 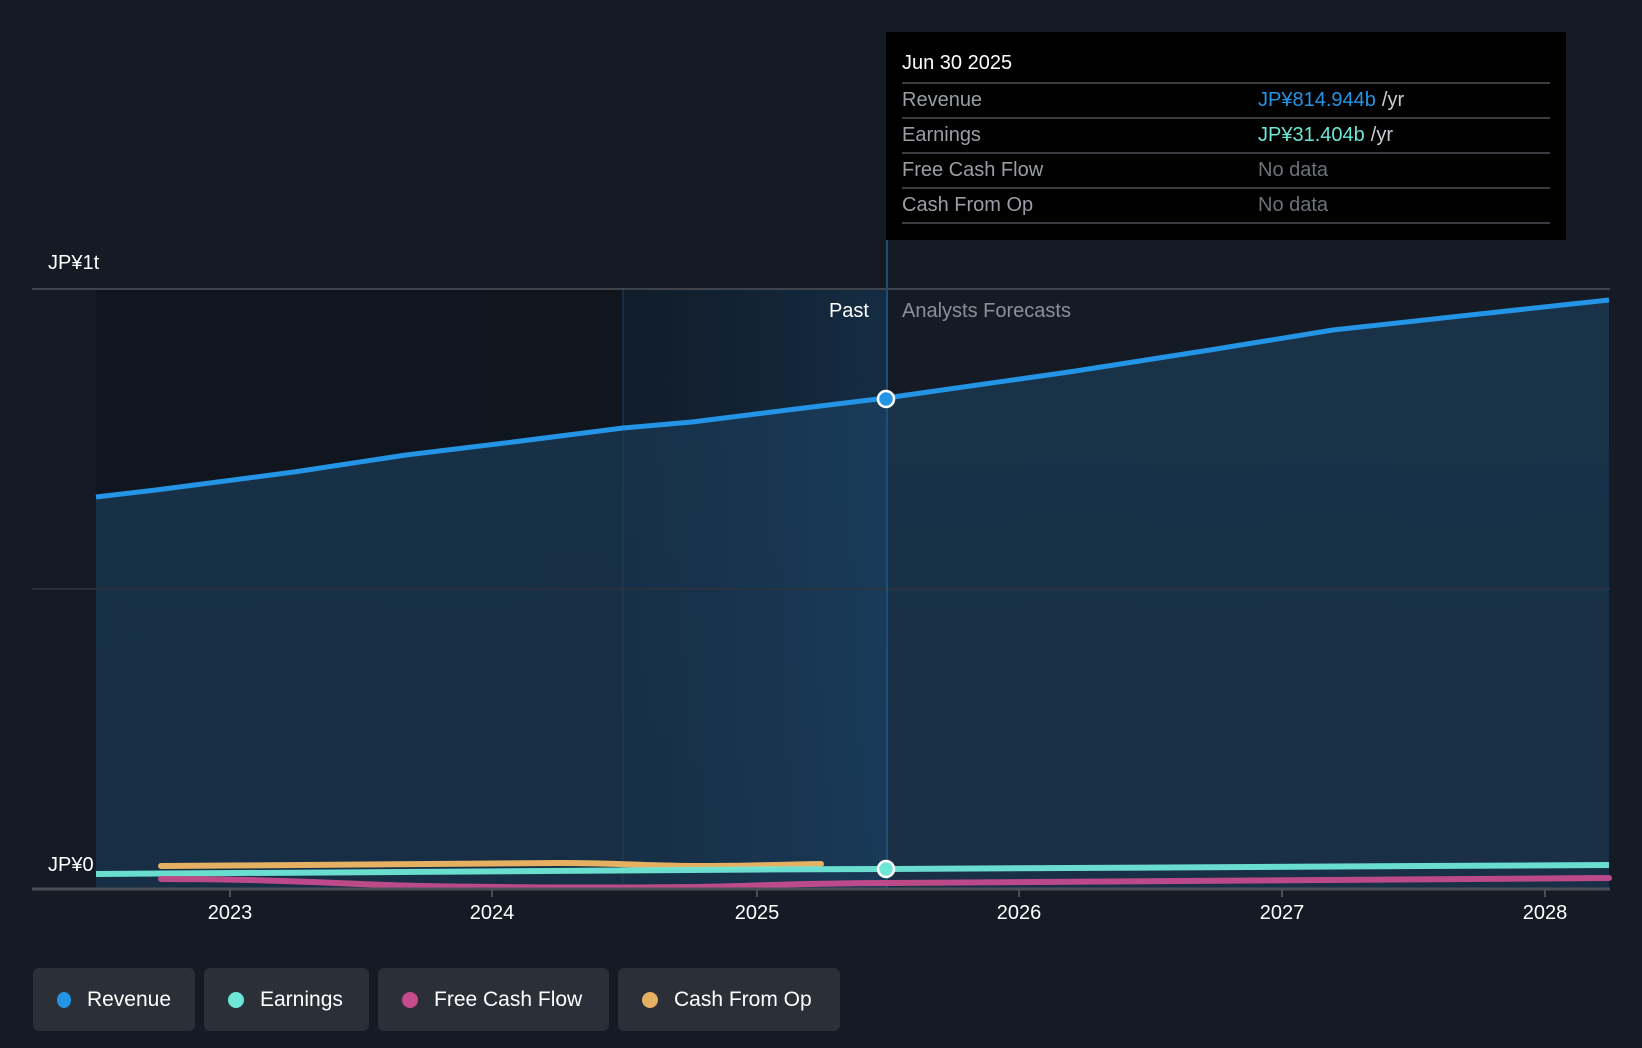 I want to click on legend-label: Cash From Op, so click(x=743, y=999).